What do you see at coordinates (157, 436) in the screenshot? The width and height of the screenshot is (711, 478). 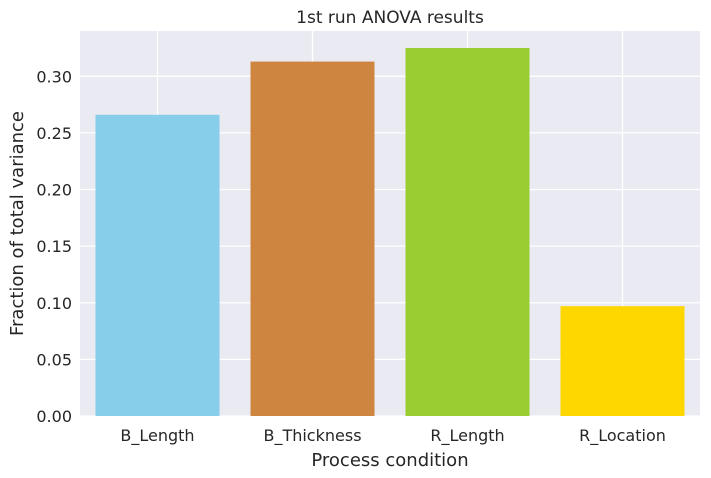 I see `x-tick-label: B_Length` at bounding box center [157, 436].